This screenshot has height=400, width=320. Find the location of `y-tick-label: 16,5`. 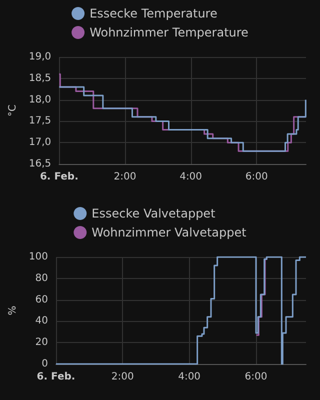

y-tick-label: 16,5 is located at coordinates (40, 164).